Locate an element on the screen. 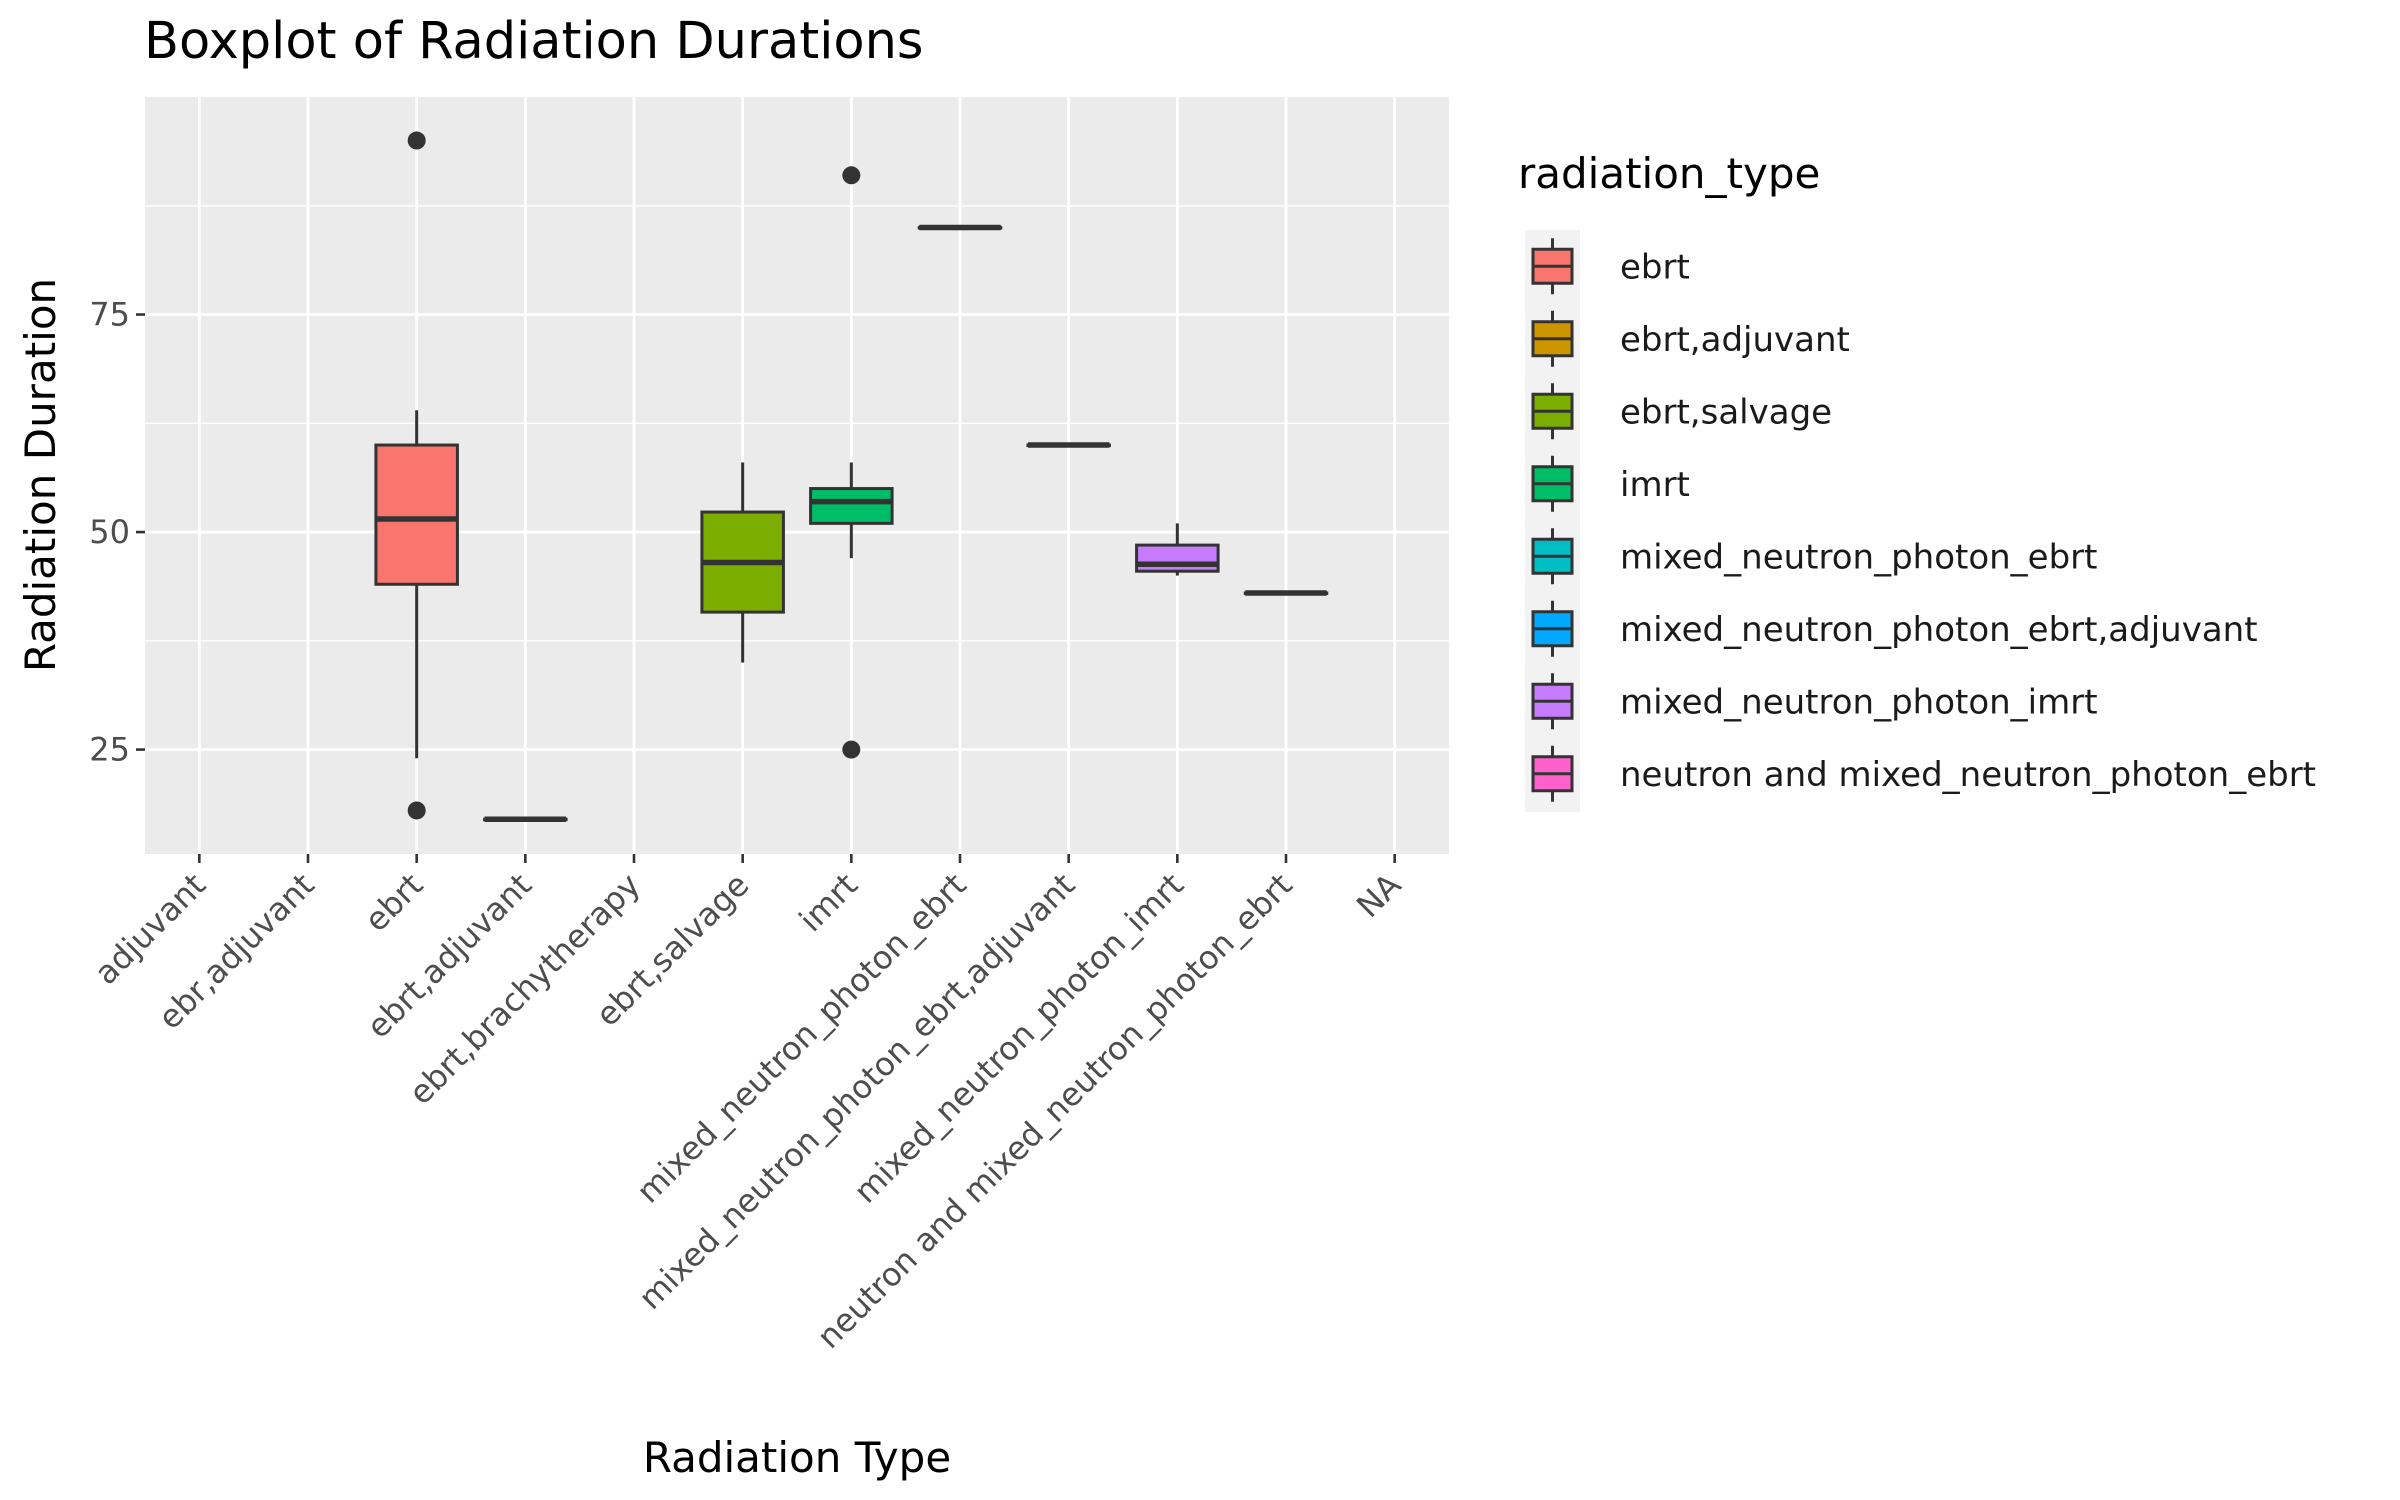  y-axis-title: Radiation Duration is located at coordinates (40, 475).